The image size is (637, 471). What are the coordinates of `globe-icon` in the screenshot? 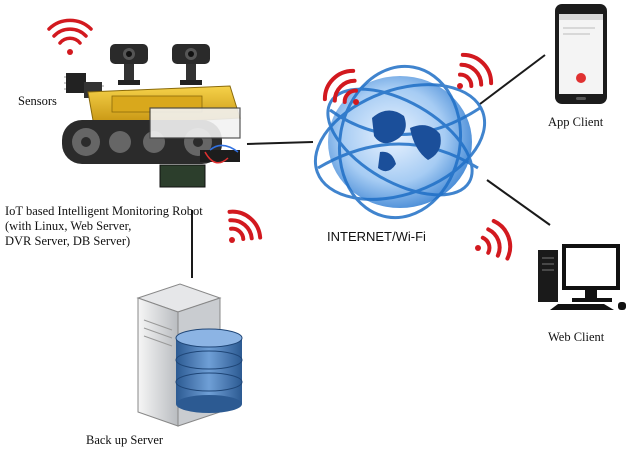 It's located at (400, 142).